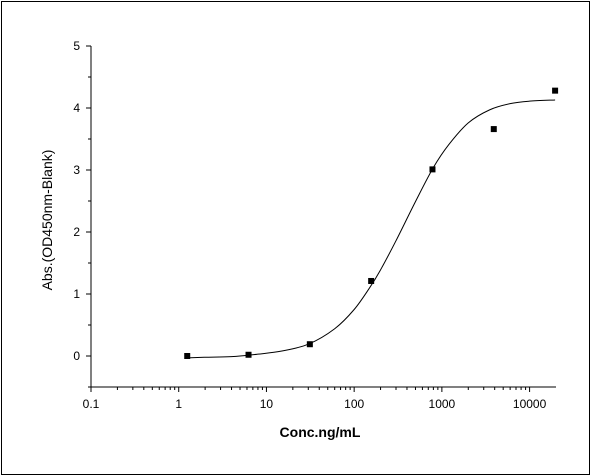  I want to click on y-axis-label: Abs.(OD450nm-Blank), so click(47, 220).